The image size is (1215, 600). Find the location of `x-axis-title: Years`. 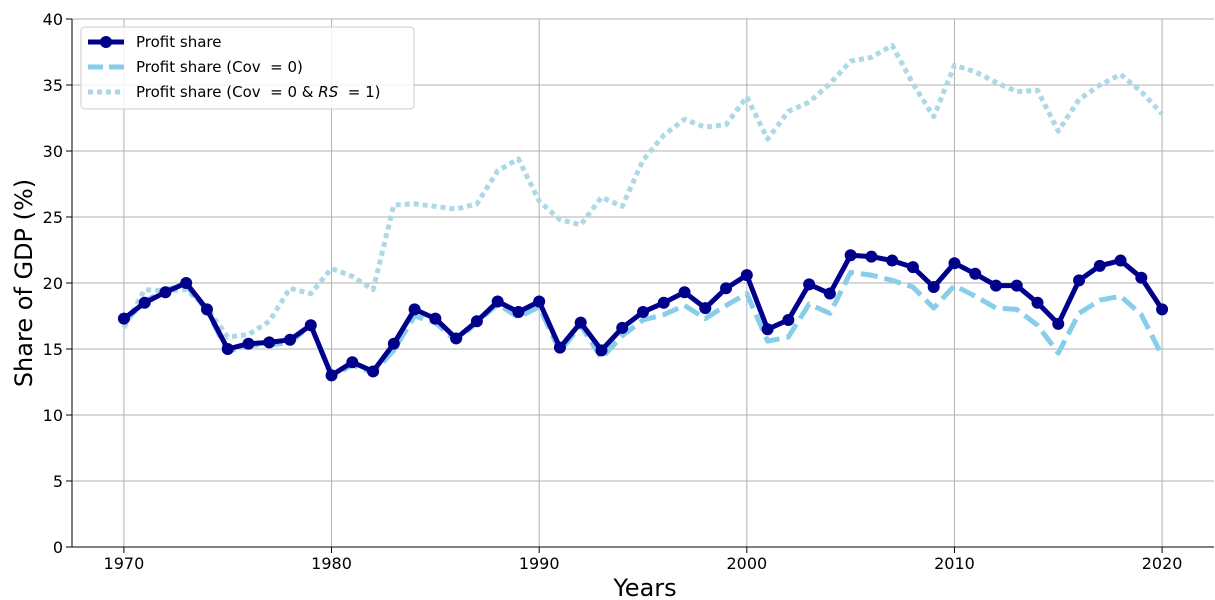

x-axis-title: Years is located at coordinates (644, 587).